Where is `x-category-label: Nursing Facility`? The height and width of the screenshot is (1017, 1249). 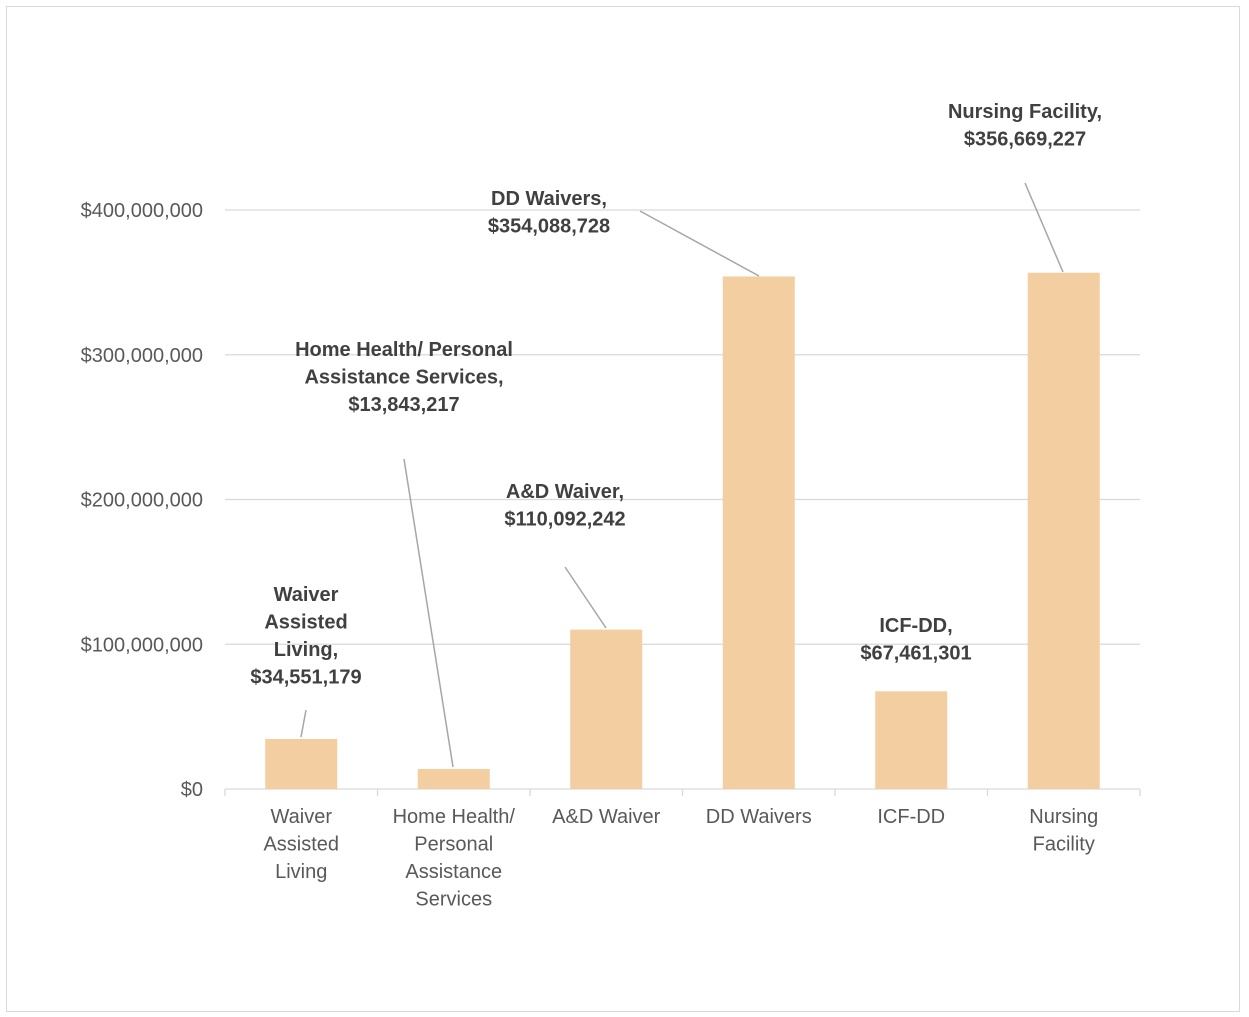
x-category-label: Nursing Facility is located at coordinates (1063, 831).